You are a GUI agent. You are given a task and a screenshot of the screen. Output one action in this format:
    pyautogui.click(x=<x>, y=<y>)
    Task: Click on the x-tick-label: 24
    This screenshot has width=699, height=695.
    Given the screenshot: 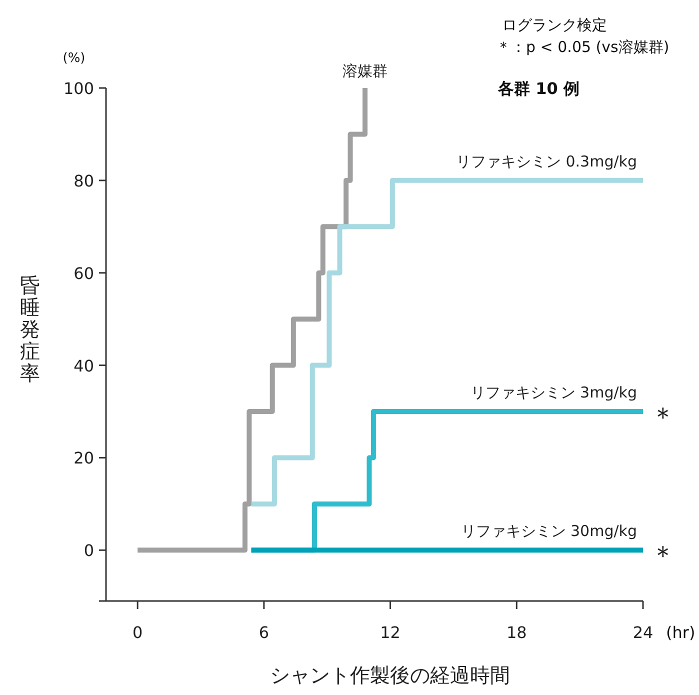 What is the action you would take?
    pyautogui.click(x=643, y=632)
    